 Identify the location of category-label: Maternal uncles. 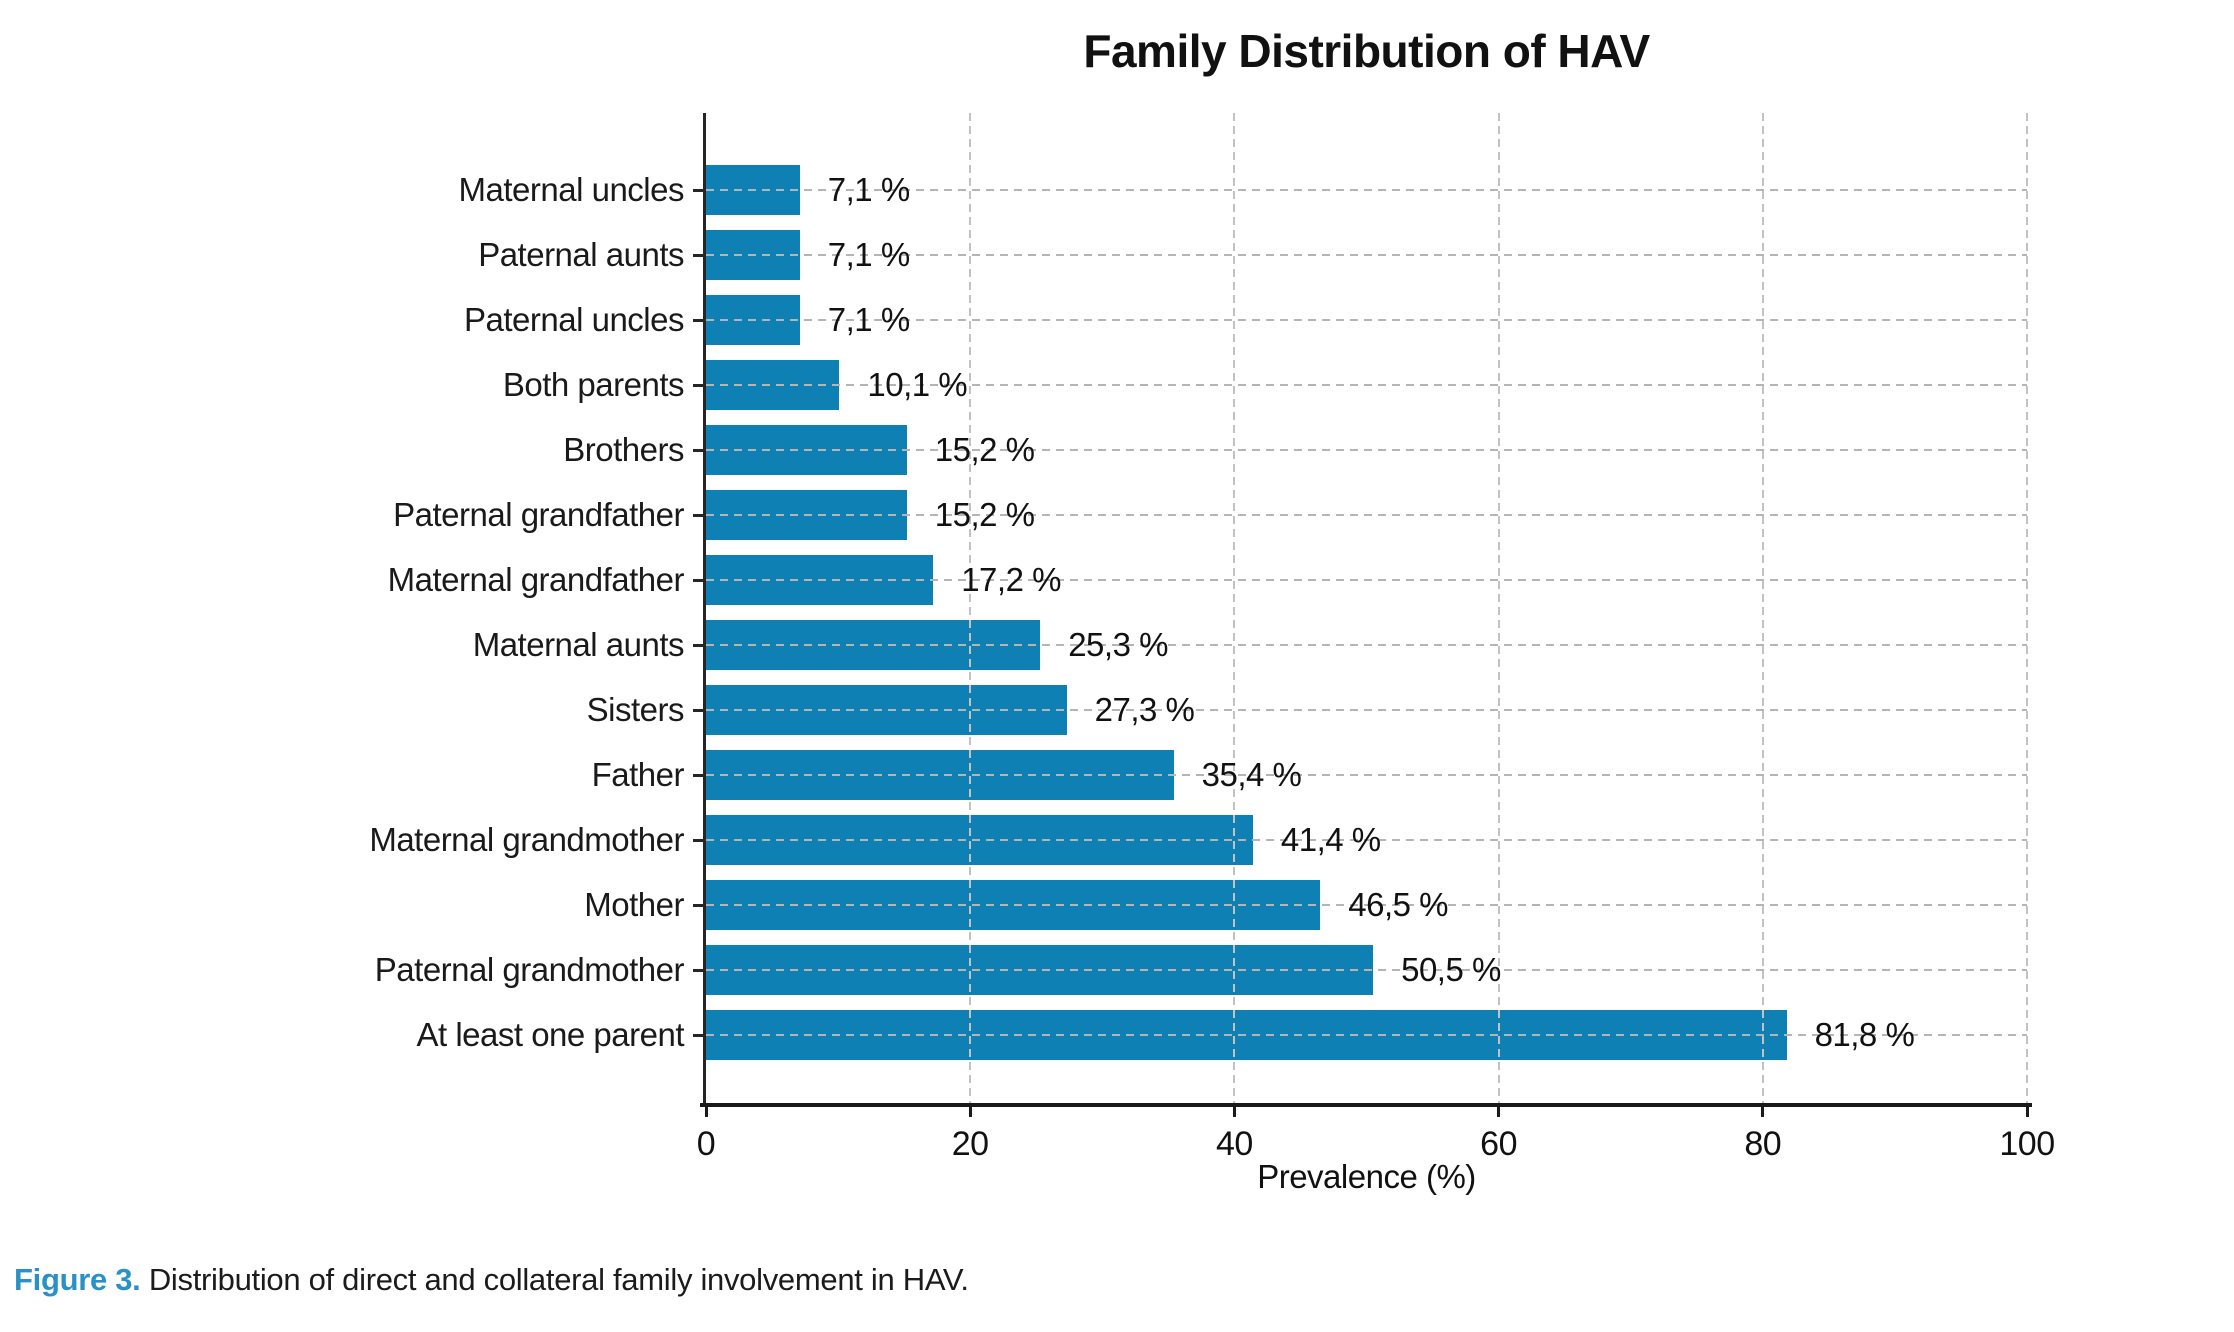
(571, 189).